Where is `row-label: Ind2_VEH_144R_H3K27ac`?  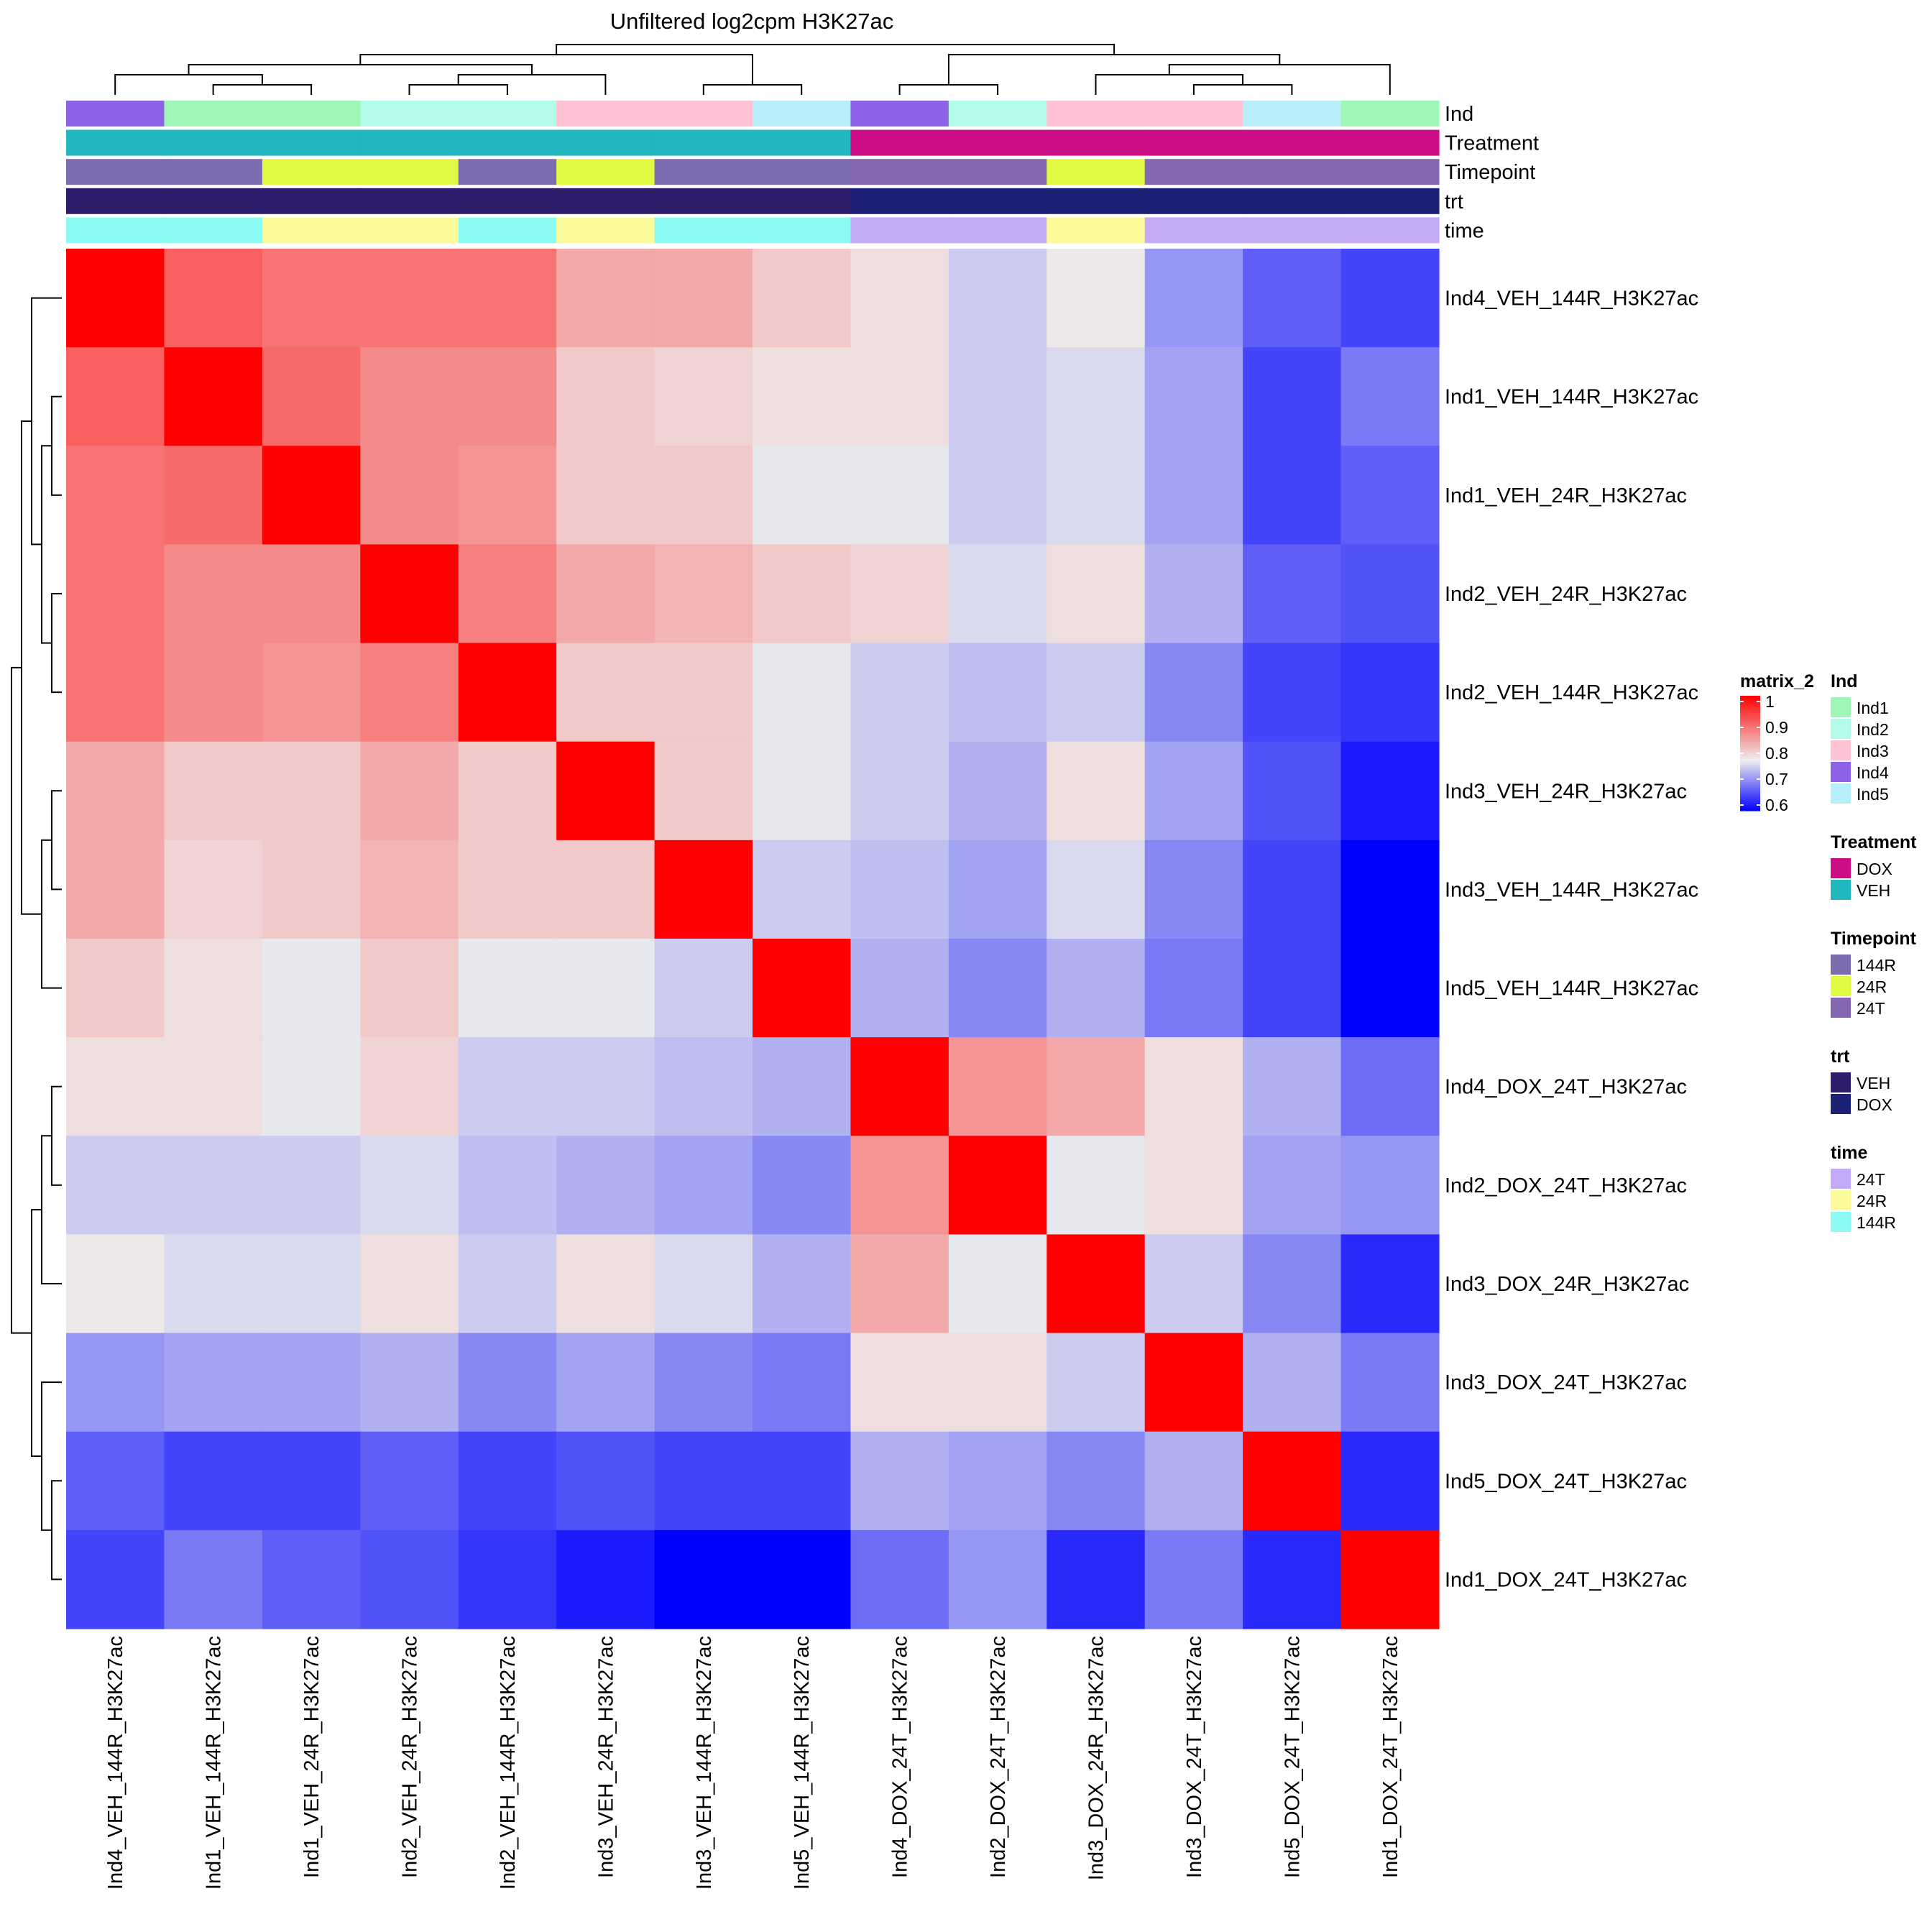 row-label: Ind2_VEH_144R_H3K27ac is located at coordinates (1571, 692).